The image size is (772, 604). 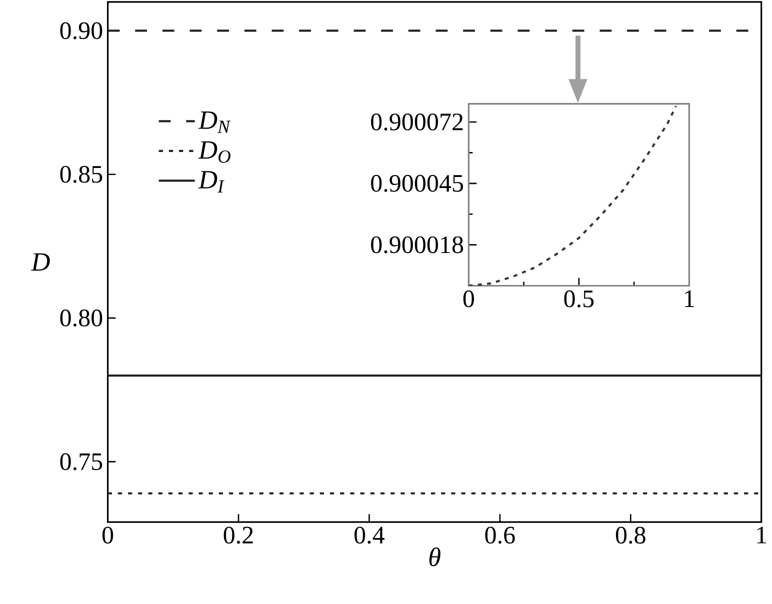 I want to click on x-axis-title: θ, so click(x=434, y=556).